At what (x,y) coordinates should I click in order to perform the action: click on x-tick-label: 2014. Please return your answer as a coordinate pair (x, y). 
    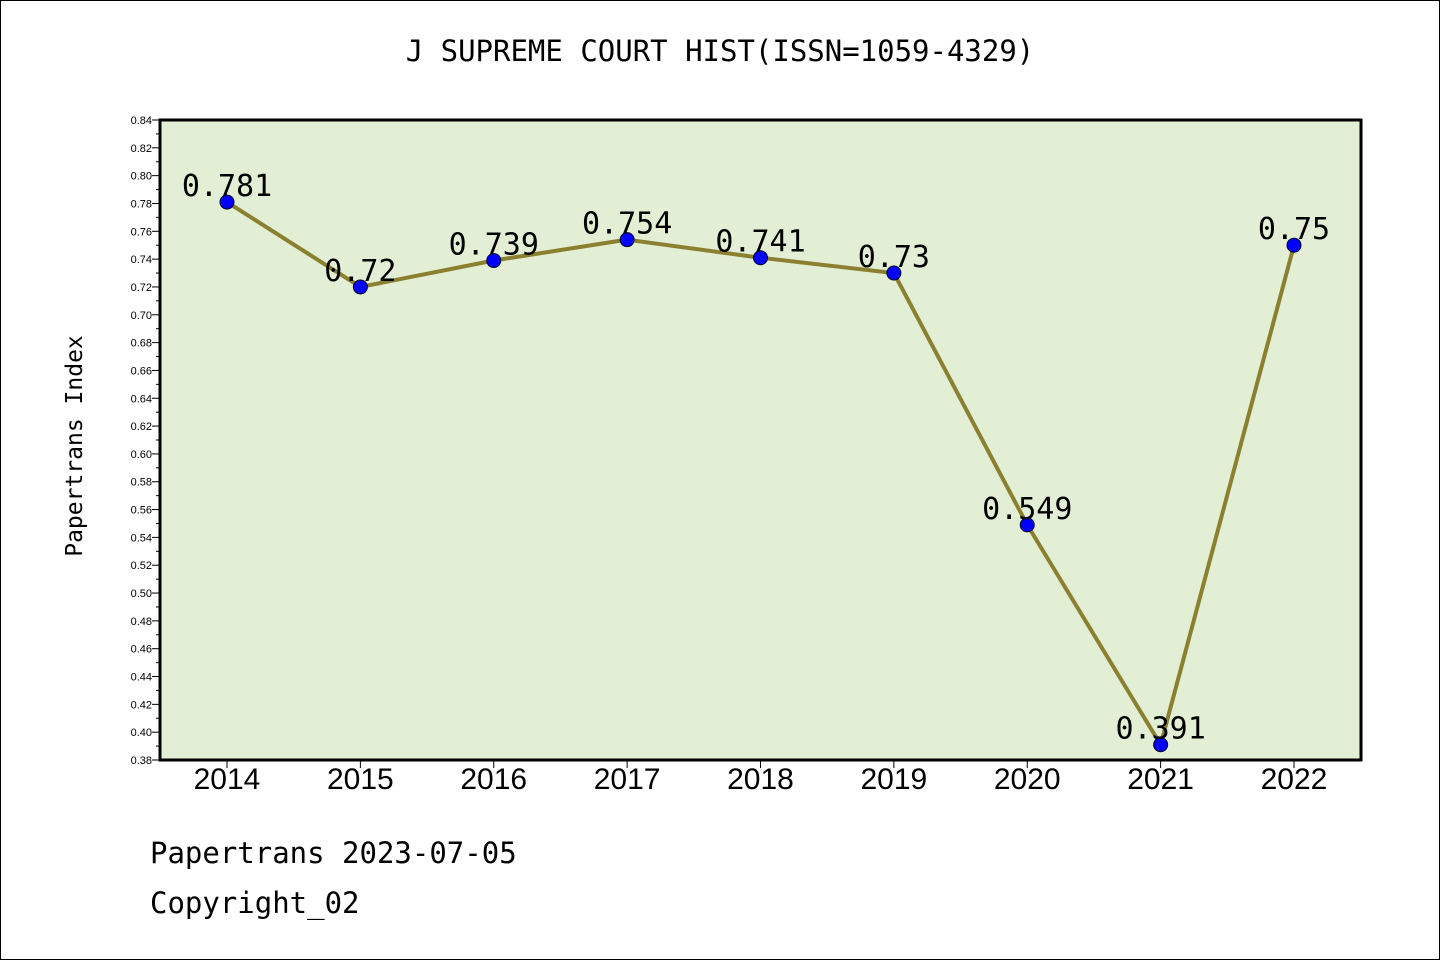
    Looking at the image, I should click on (227, 779).